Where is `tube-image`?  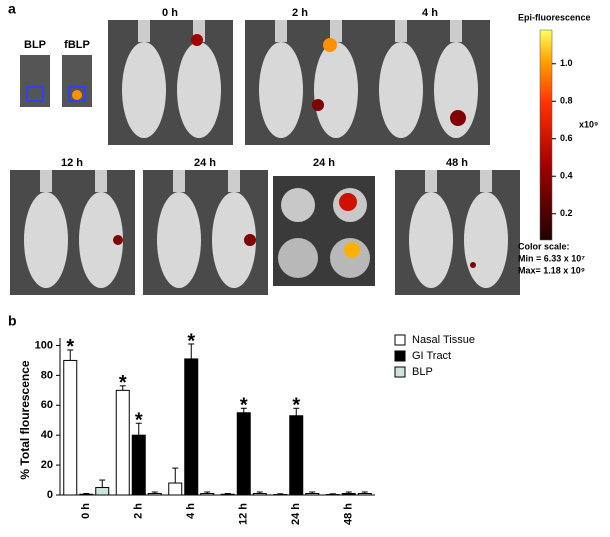 tube-image is located at coordinates (35, 81).